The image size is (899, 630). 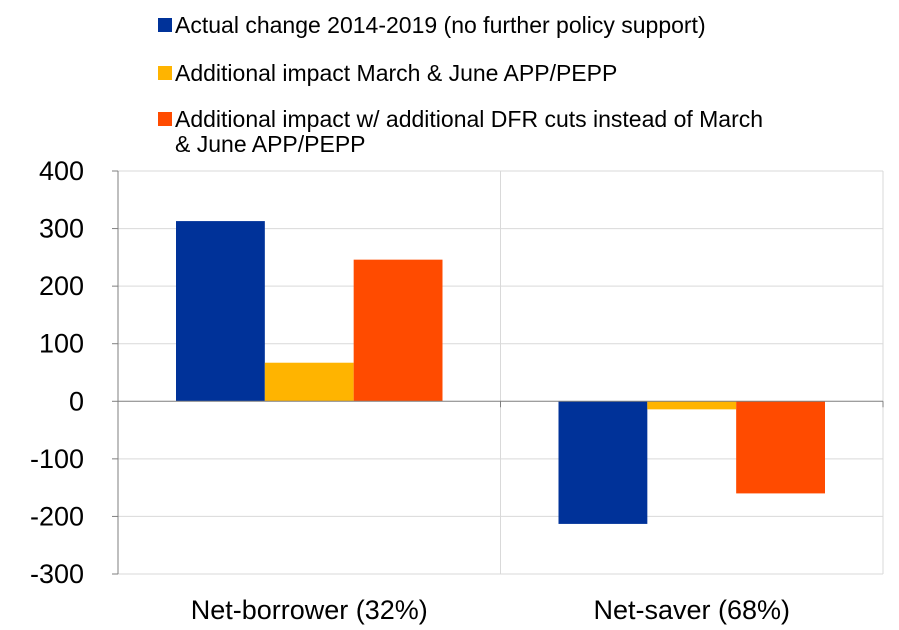 I want to click on y-tick-label: -300, so click(x=57, y=574).